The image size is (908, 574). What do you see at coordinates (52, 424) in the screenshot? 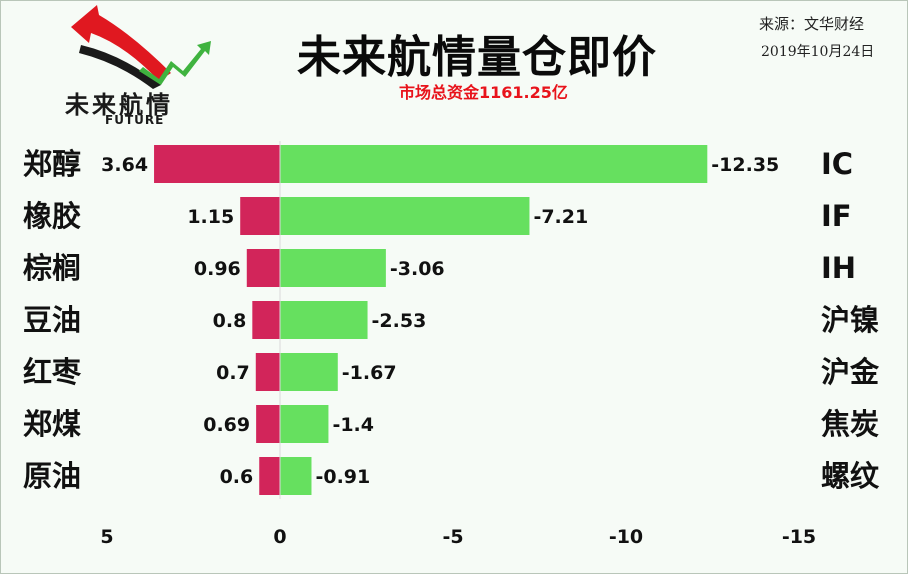
I see `category-label: 郑煤` at bounding box center [52, 424].